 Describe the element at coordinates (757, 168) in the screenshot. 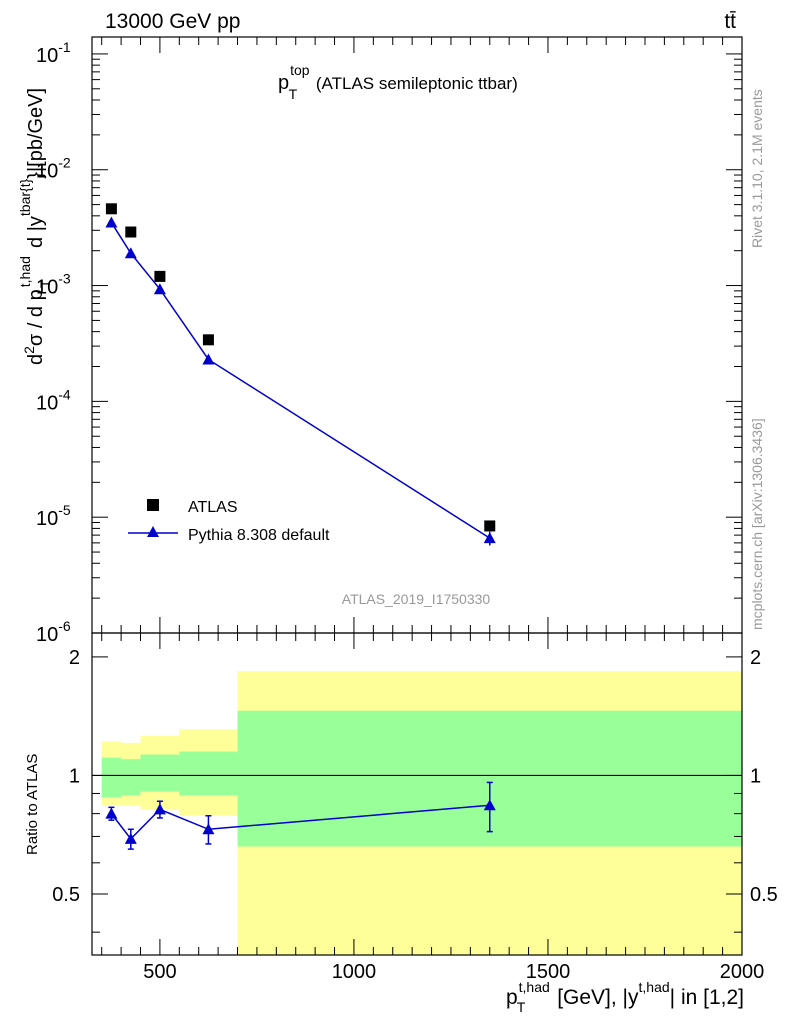

I see `rivet-label: Rivet 3.1.10, 2.1M events` at that location.